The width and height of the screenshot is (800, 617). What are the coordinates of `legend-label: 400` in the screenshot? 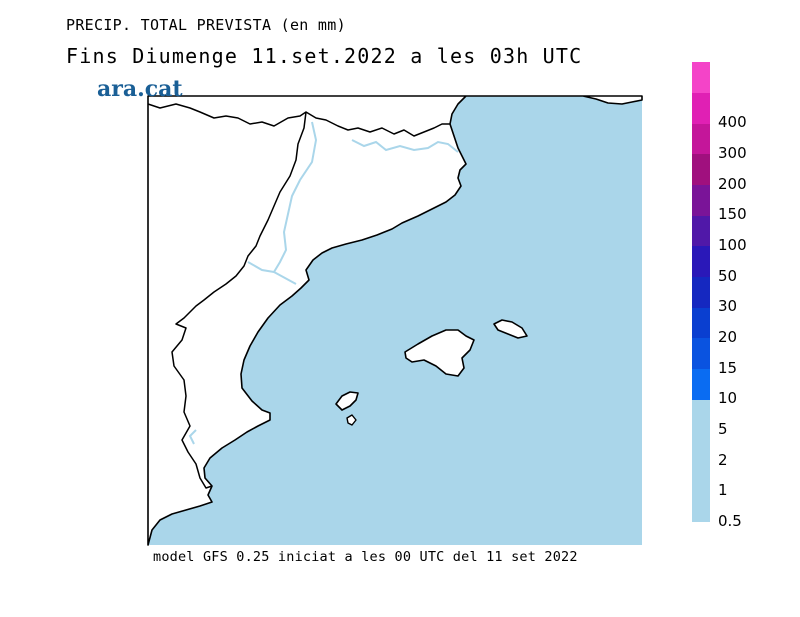 It's located at (732, 122).